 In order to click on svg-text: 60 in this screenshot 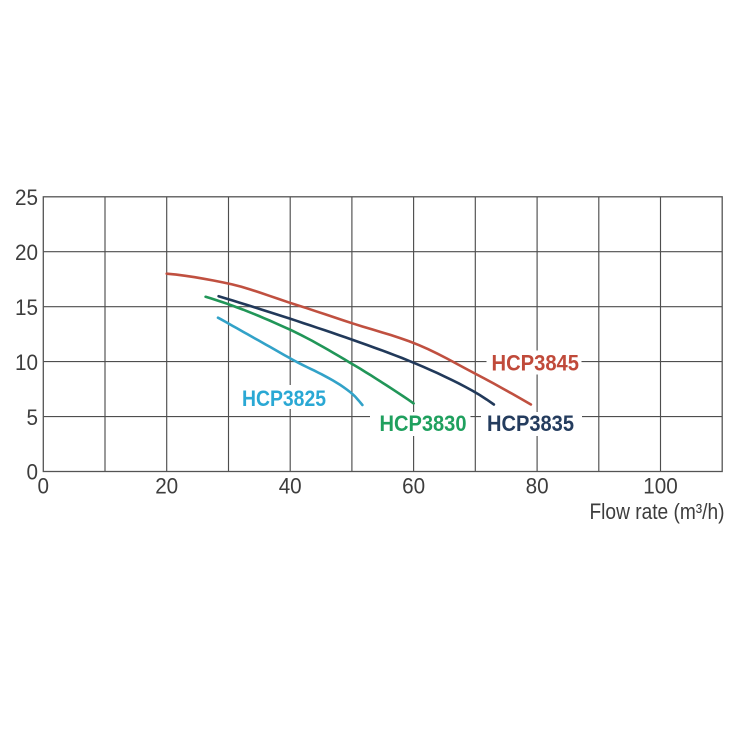, I will do `click(413, 485)`.